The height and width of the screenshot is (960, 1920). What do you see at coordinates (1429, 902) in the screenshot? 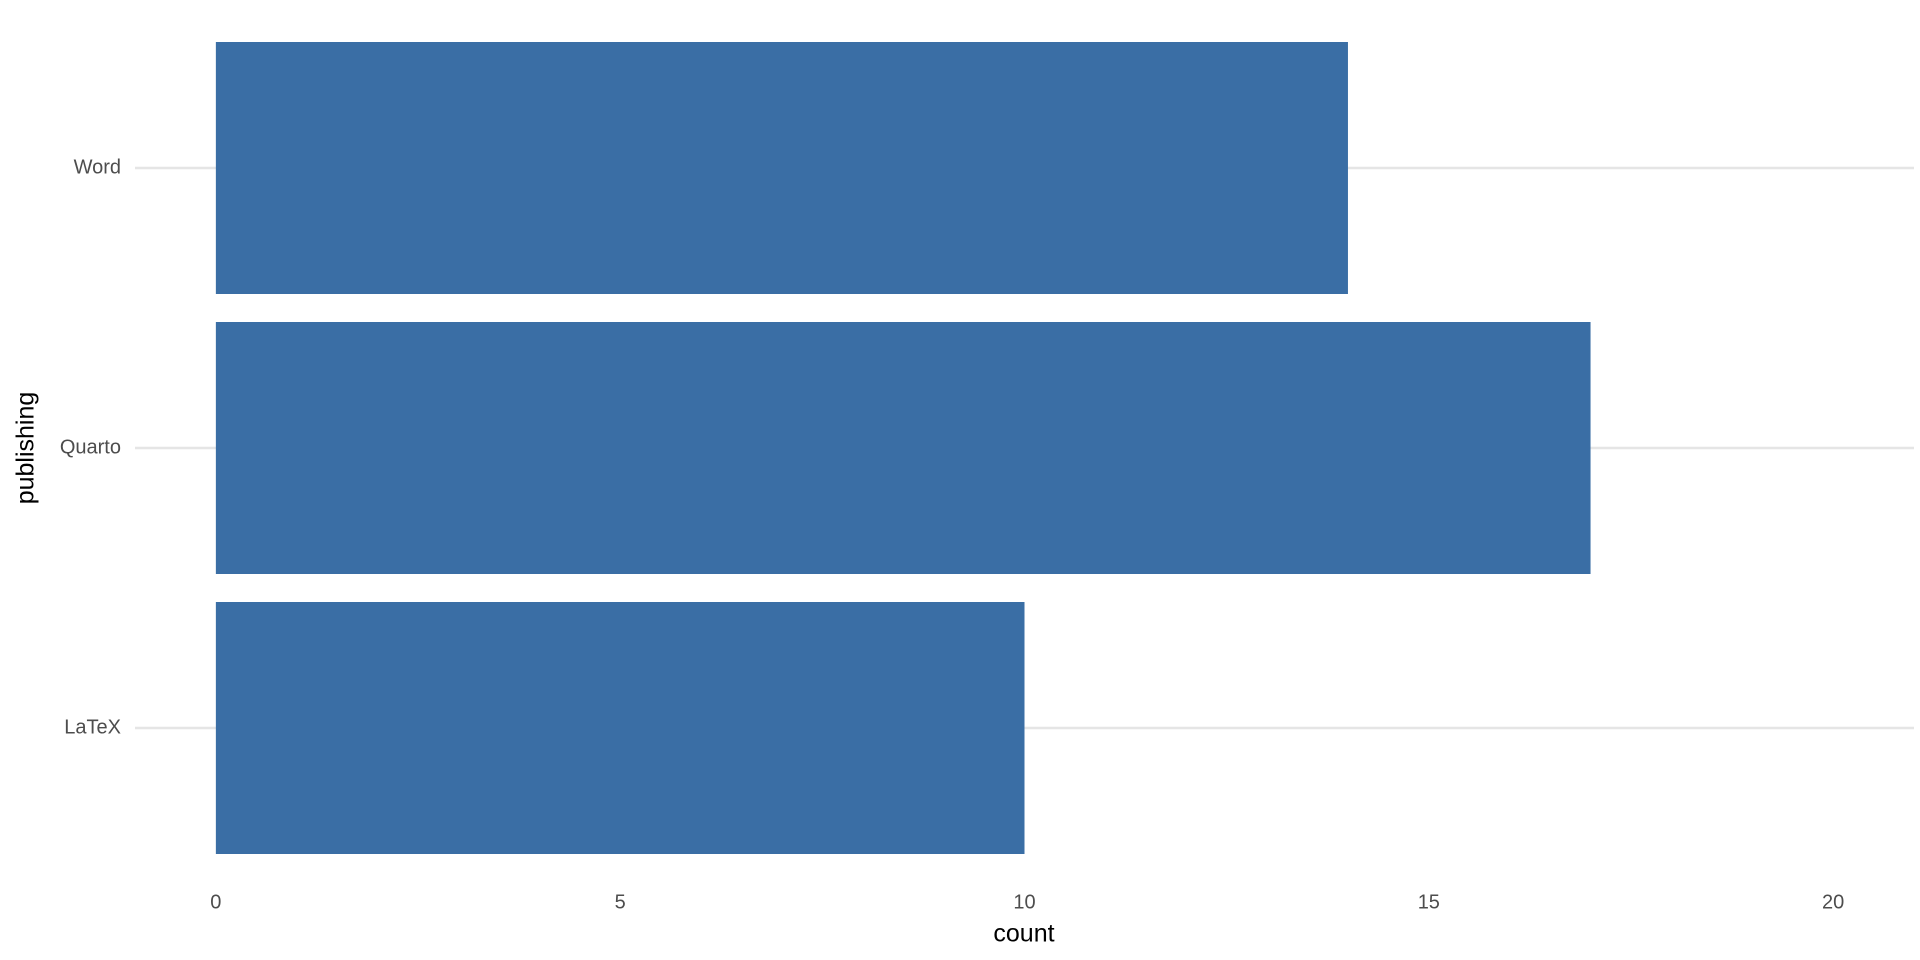
I see `x-tick-label: 15` at bounding box center [1429, 902].